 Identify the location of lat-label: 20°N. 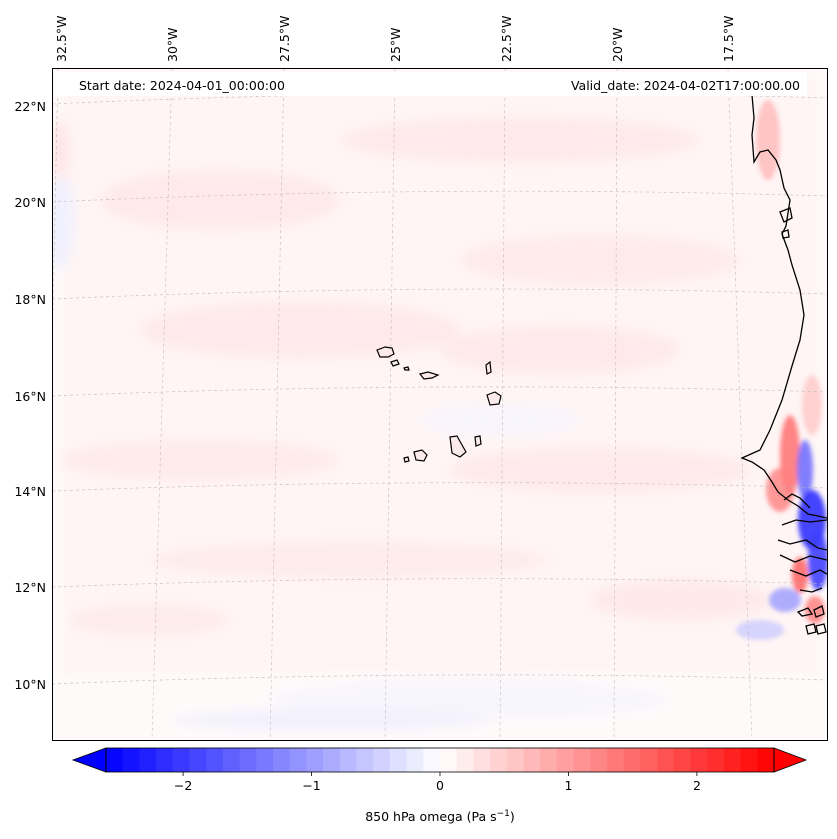
(30, 202).